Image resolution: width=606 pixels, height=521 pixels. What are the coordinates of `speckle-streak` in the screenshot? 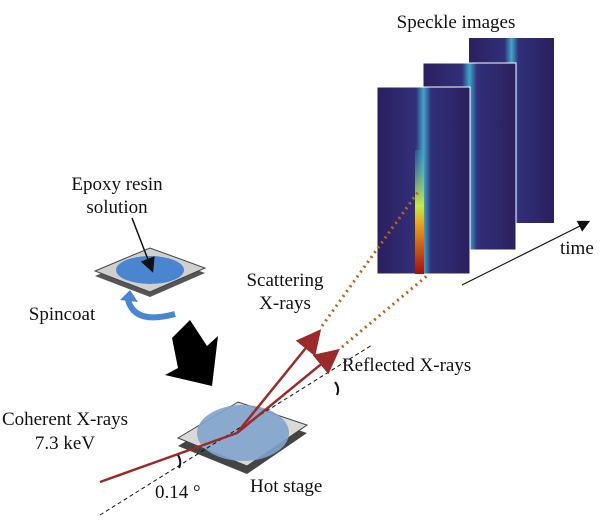 It's located at (419, 212).